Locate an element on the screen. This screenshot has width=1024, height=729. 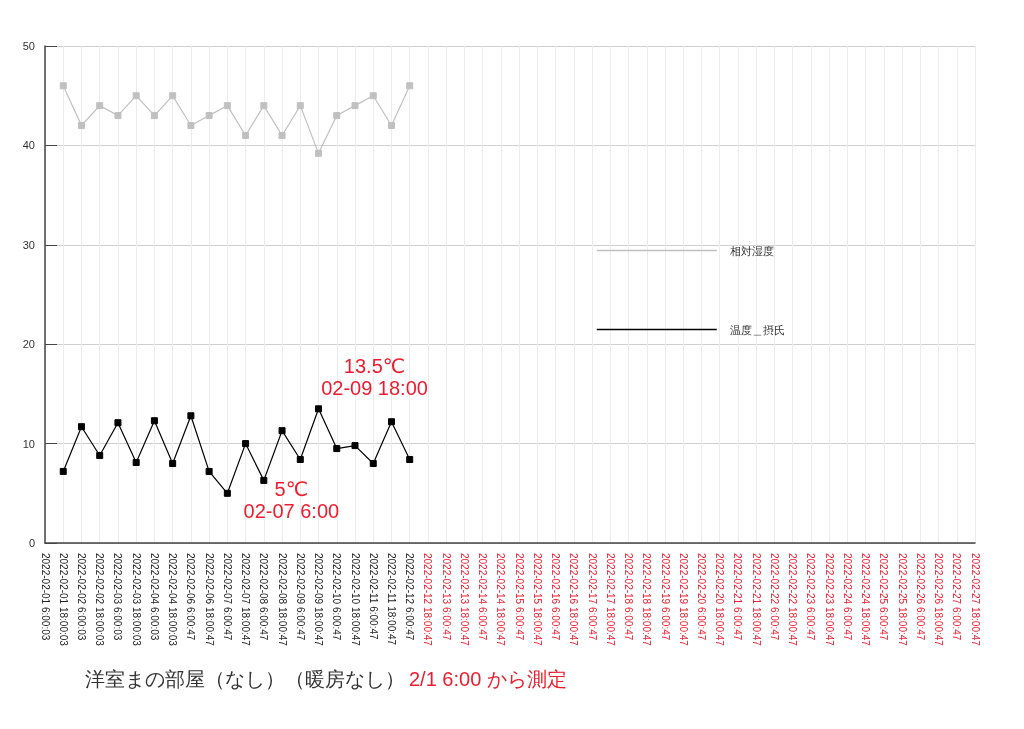
x-tick-label: 2022-02-10 6:00:47 is located at coordinates (337, 597).